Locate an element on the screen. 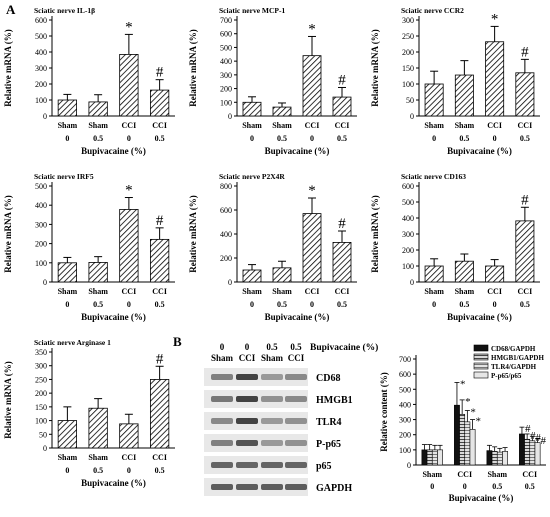 This screenshot has width=550, height=517. legend-label: P-p65/p65 is located at coordinates (506, 376).